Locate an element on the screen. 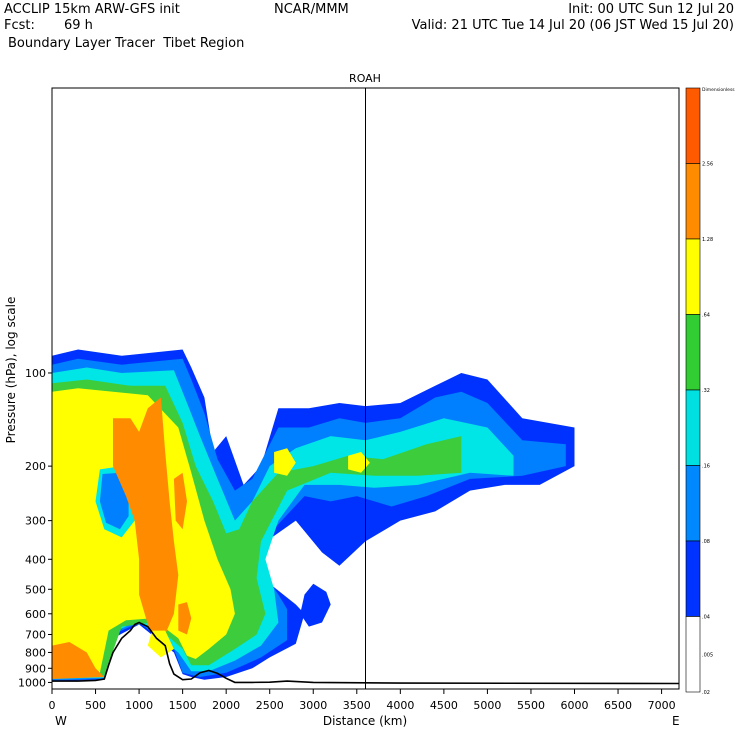 The image size is (740, 740). x-tick-label: 6500 is located at coordinates (618, 705).